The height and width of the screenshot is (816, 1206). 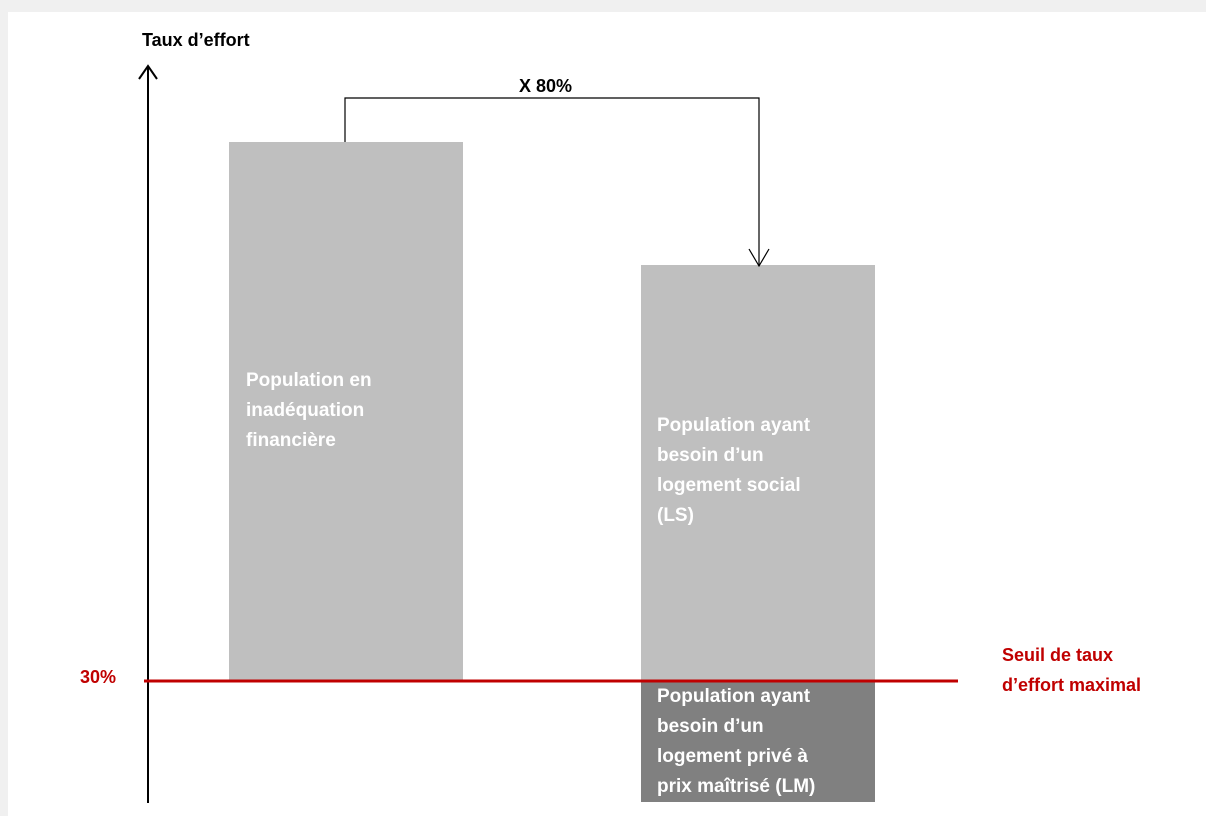 What do you see at coordinates (309, 410) in the screenshot?
I see `bar-label-inadequation: Population en inadéquation financière` at bounding box center [309, 410].